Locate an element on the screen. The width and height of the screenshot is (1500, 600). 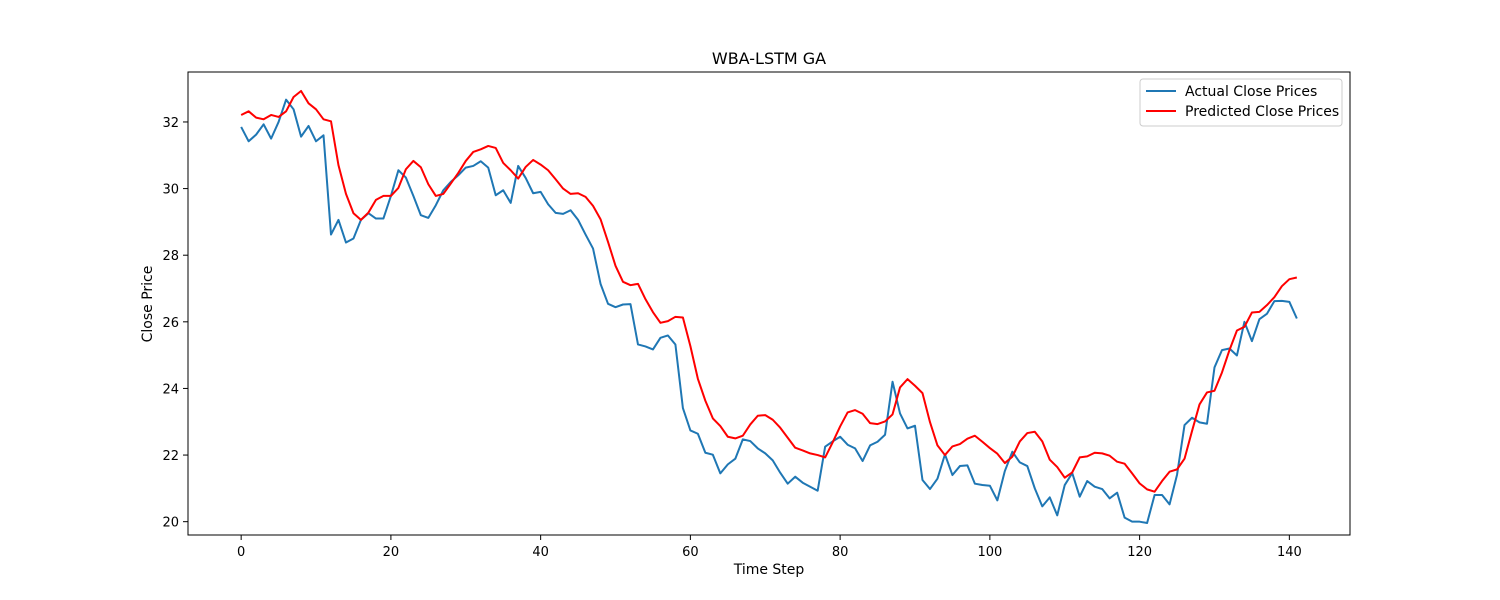
y-tick-label: 28 is located at coordinates (170, 256).